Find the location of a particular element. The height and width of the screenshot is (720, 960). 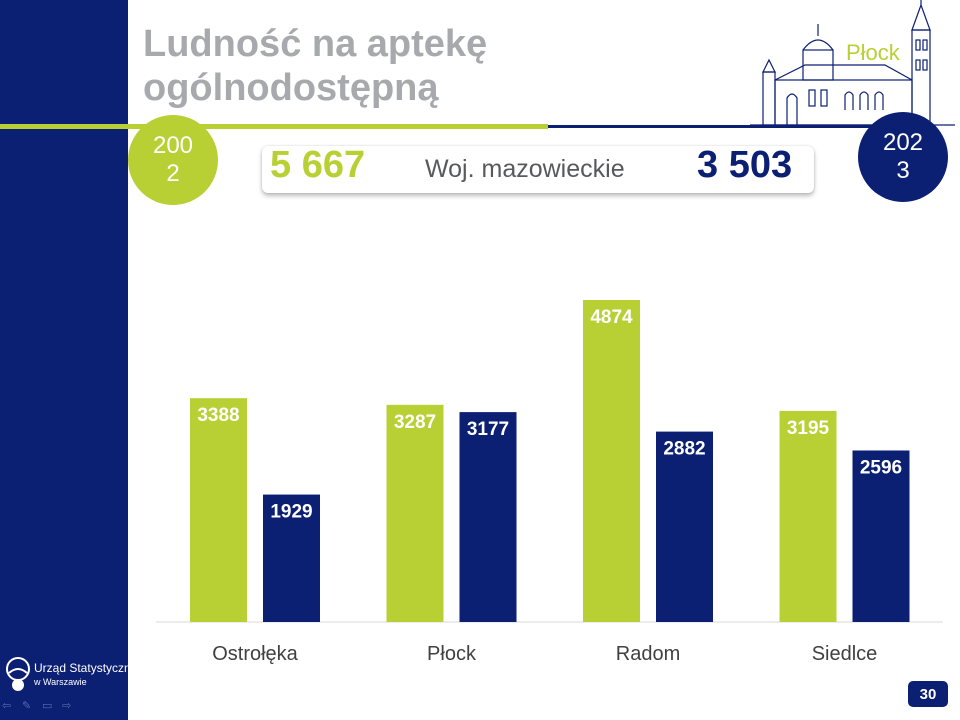

pen-icon: ✎ is located at coordinates (27, 706).